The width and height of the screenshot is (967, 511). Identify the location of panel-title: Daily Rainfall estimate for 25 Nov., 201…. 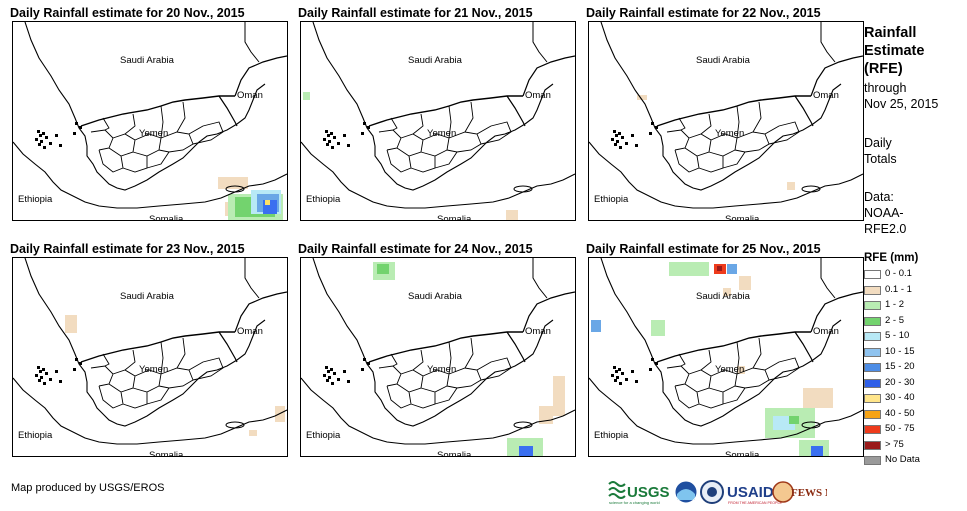
(703, 249).